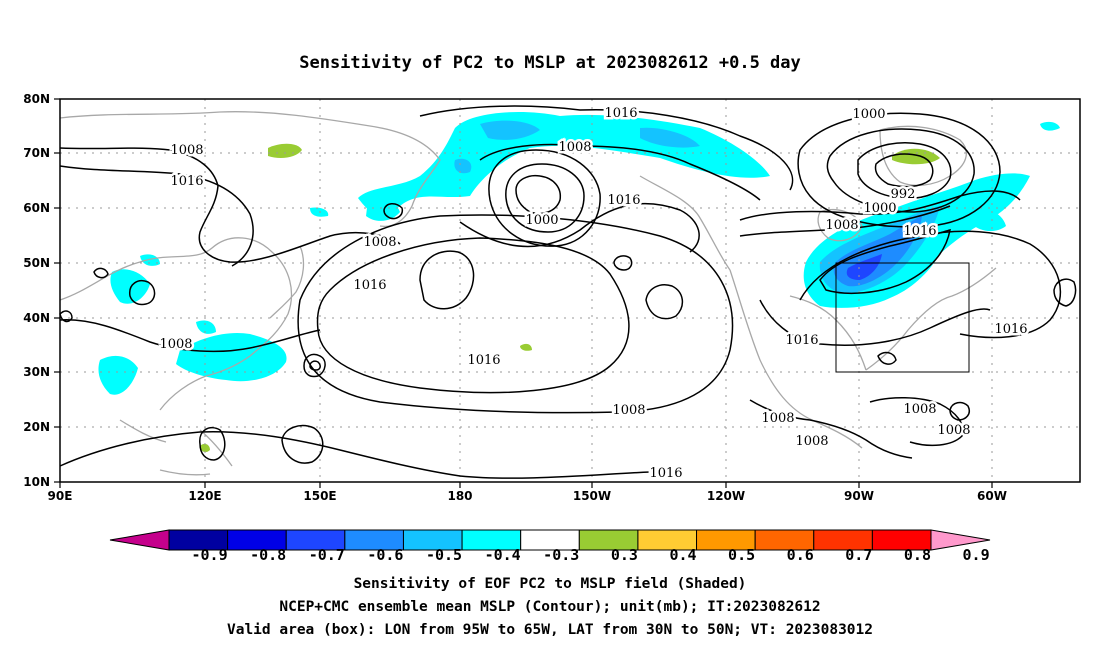 The image size is (1100, 650). I want to click on isobar-greenland-low-inner, so click(904, 171).